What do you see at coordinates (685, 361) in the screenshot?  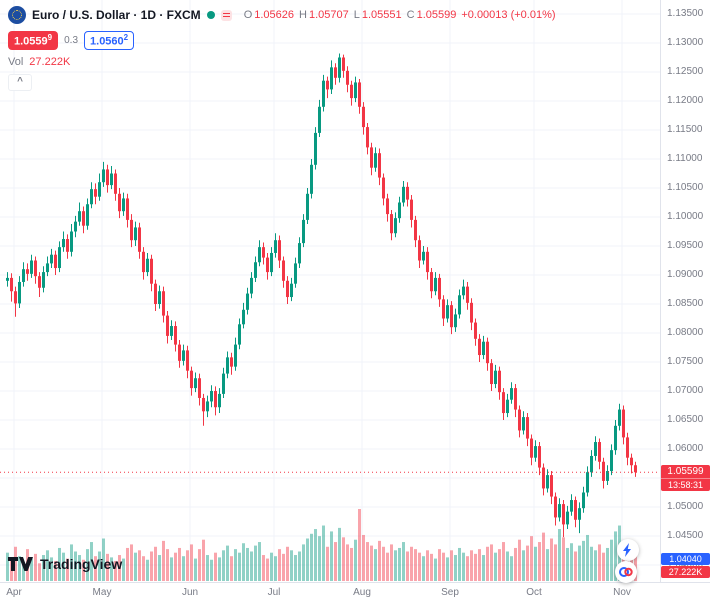 I see `price-tick-label: 1.07500` at bounding box center [685, 361].